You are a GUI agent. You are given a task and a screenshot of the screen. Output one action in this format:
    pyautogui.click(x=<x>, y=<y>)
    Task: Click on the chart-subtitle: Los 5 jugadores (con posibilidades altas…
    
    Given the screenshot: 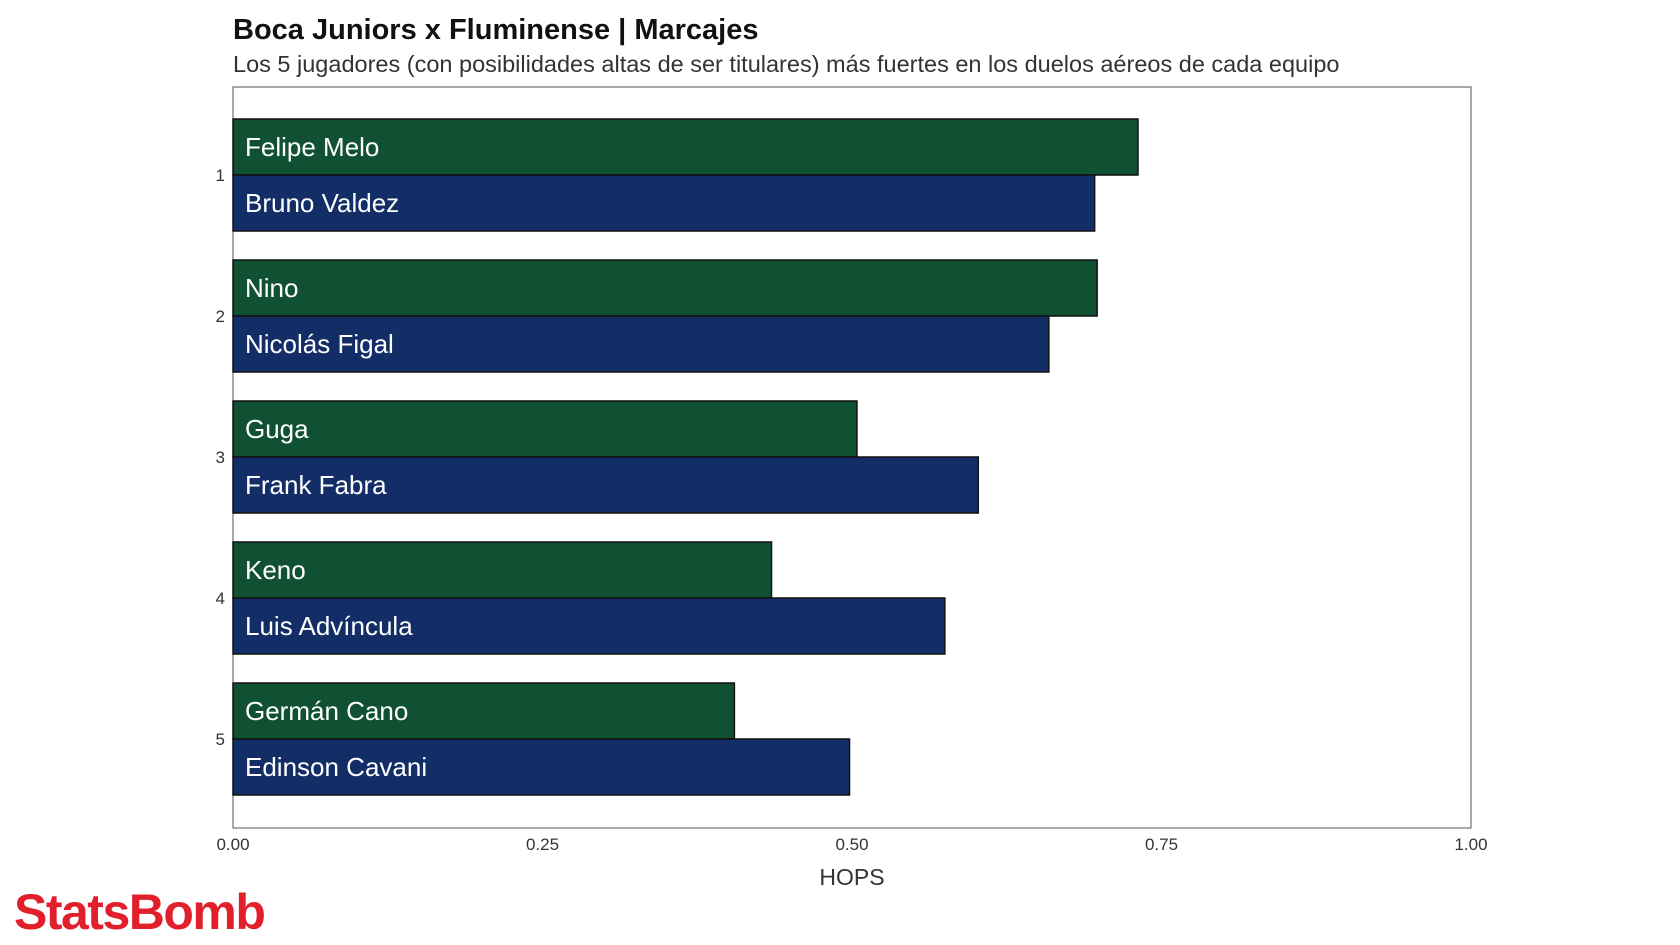 What is the action you would take?
    pyautogui.click(x=786, y=64)
    